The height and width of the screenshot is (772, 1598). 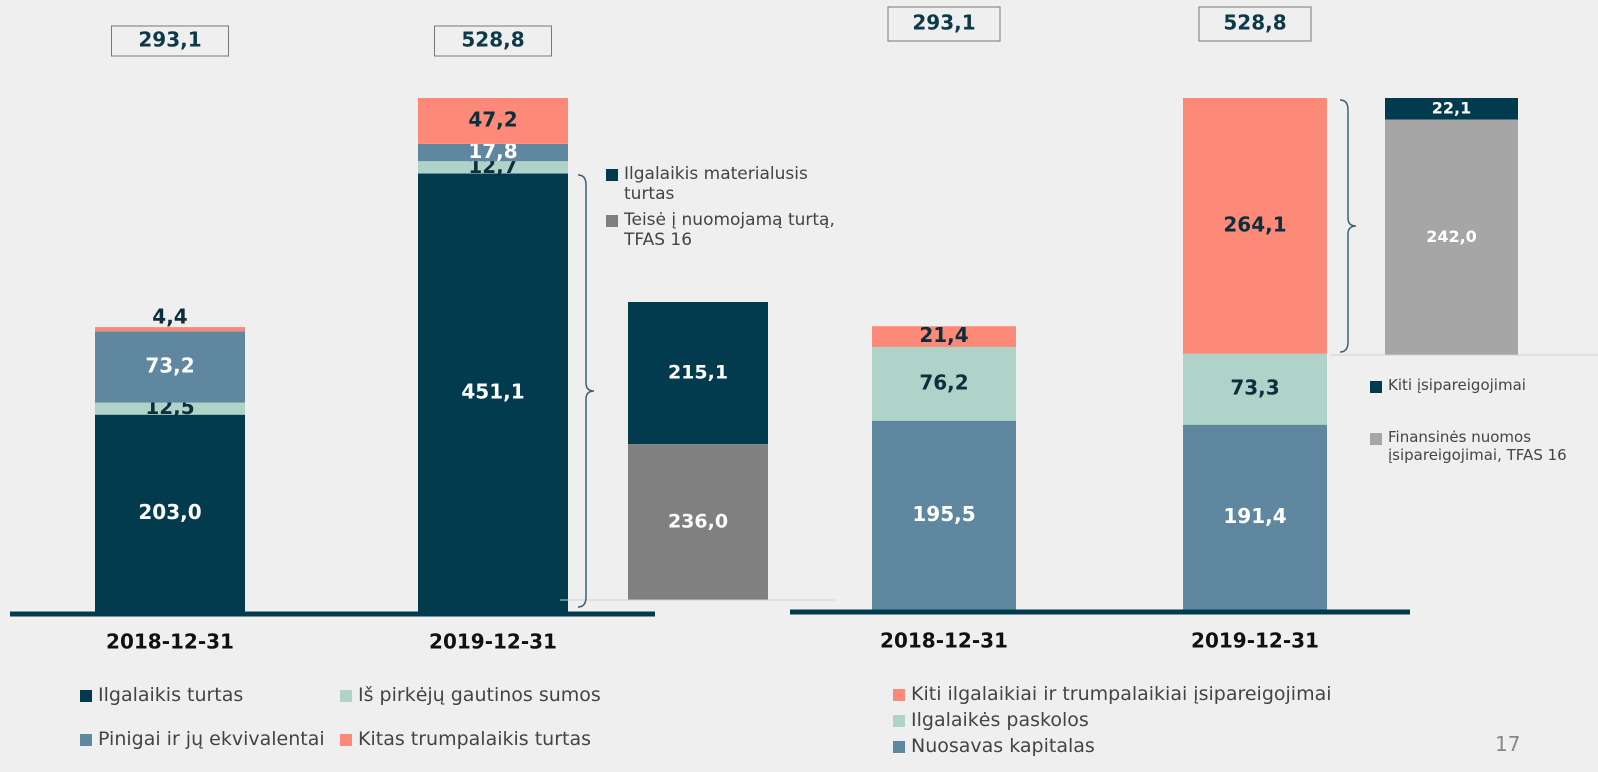 What do you see at coordinates (171, 695) in the screenshot?
I see `legend-label: Ilgalaikis turtas` at bounding box center [171, 695].